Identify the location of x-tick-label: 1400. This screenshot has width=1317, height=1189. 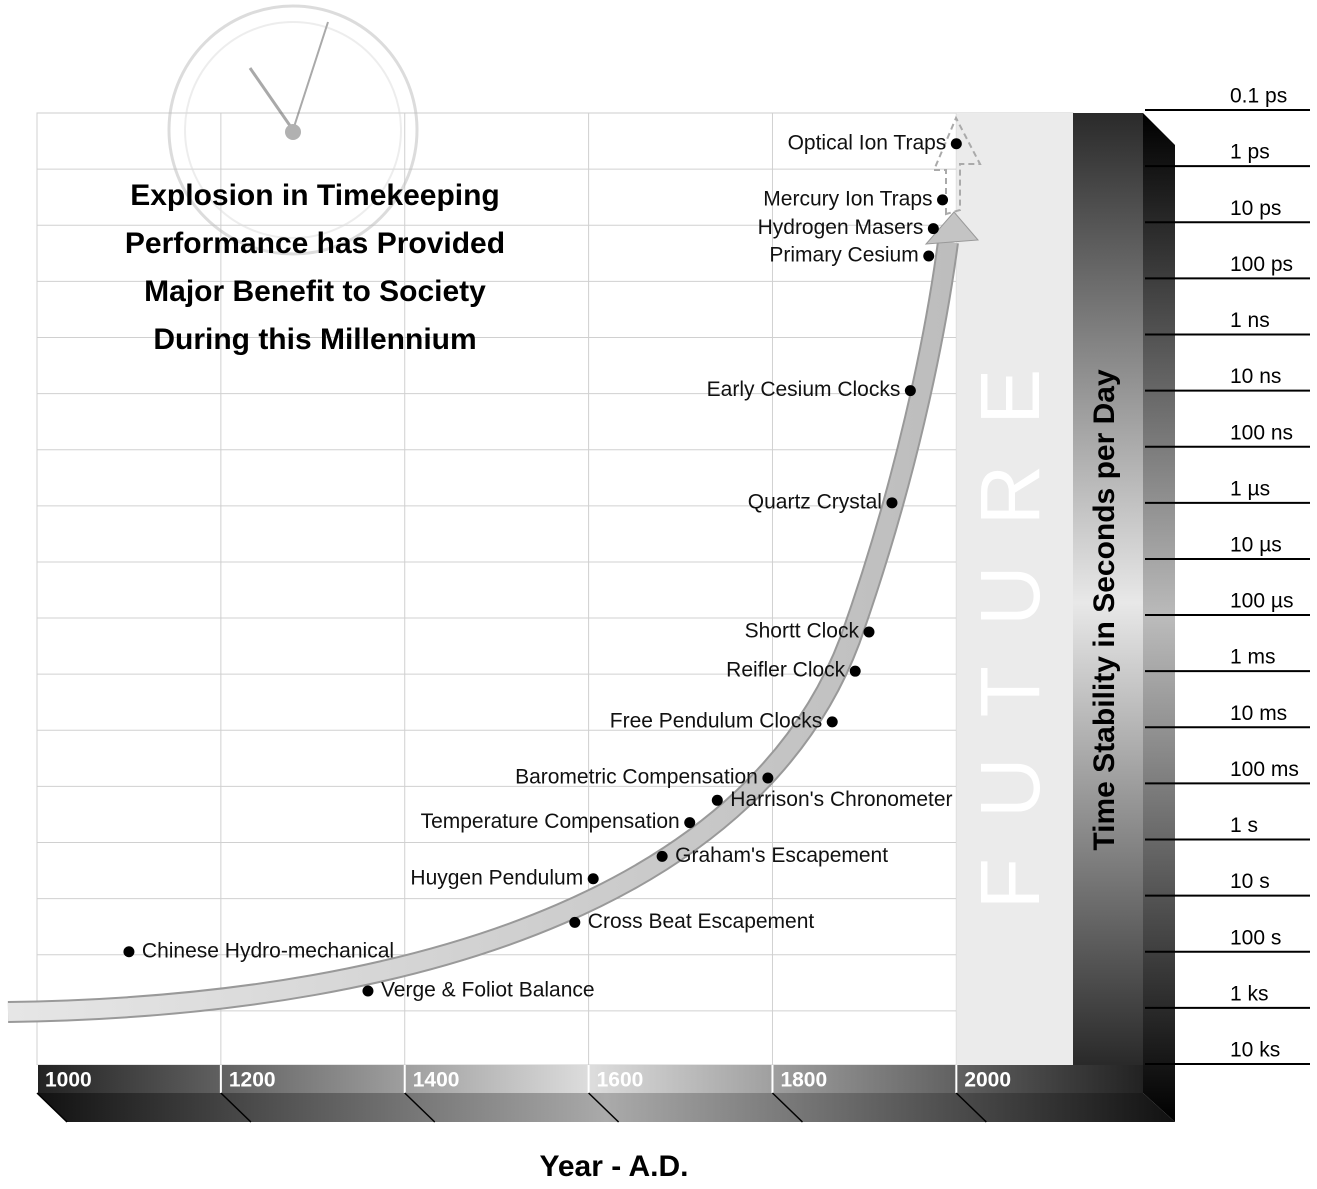
(436, 1080).